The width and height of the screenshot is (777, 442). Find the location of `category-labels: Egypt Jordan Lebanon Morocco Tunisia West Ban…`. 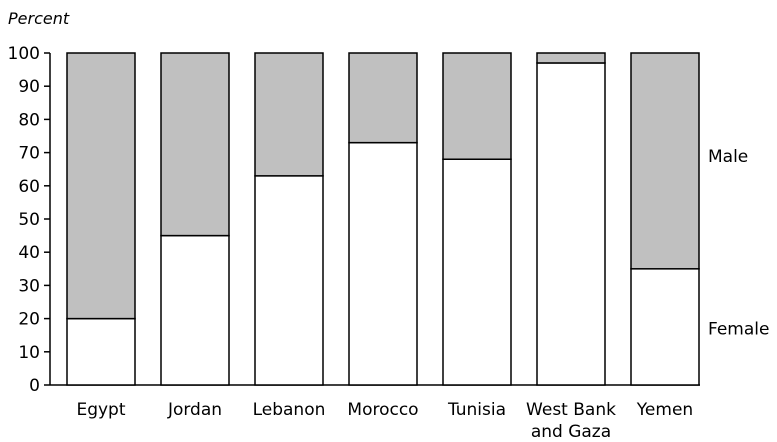

category-labels: Egypt Jordan Lebanon Morocco Tunisia West Ban… is located at coordinates (384, 421).